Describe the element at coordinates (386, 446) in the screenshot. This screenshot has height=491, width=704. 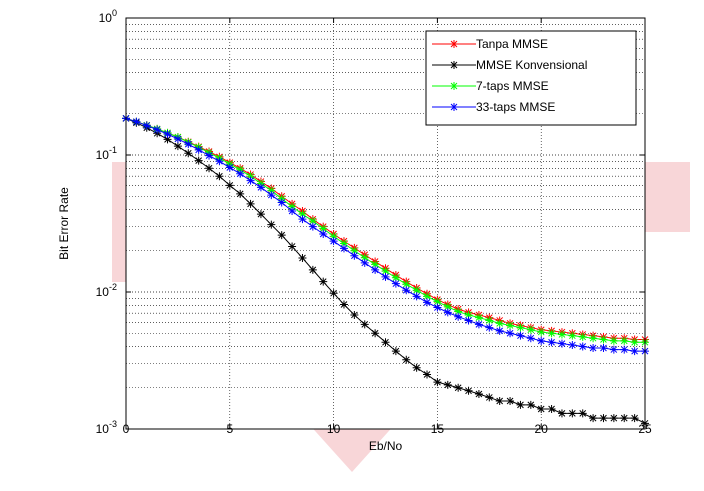
I see `x-axis-label: Eb/No` at that location.